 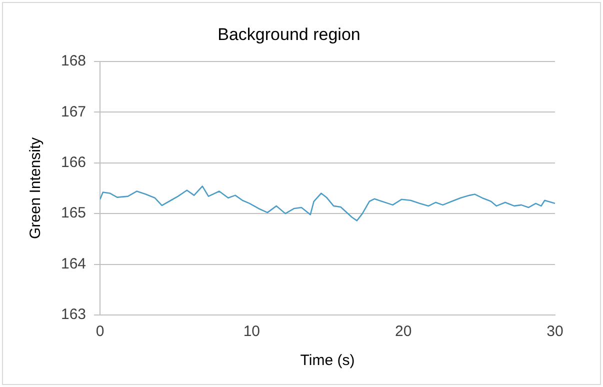 What do you see at coordinates (100, 331) in the screenshot?
I see `x-tick-label: 0` at bounding box center [100, 331].